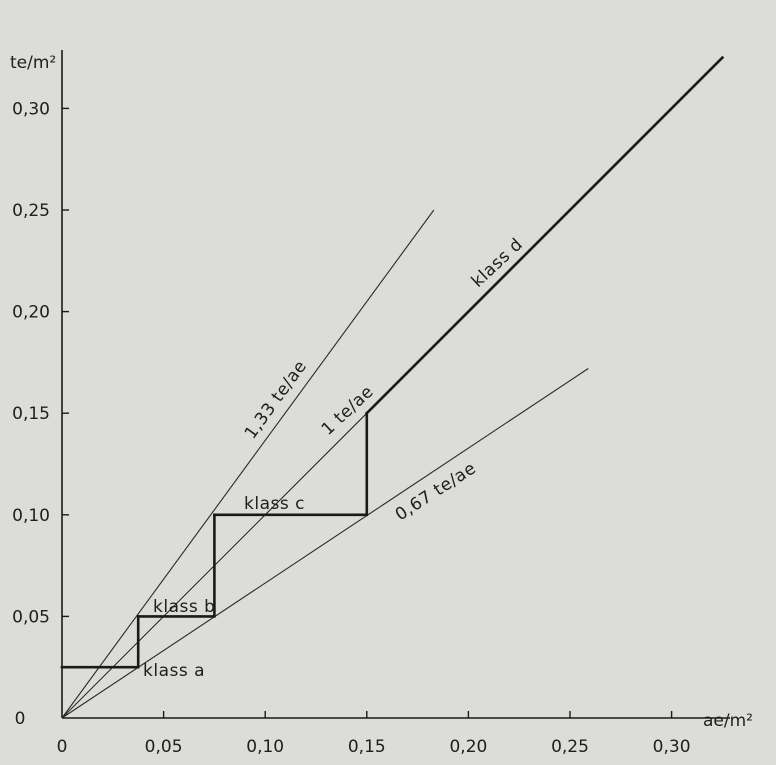  What do you see at coordinates (164, 747) in the screenshot?
I see `x-tick-label: 0,05` at bounding box center [164, 747].